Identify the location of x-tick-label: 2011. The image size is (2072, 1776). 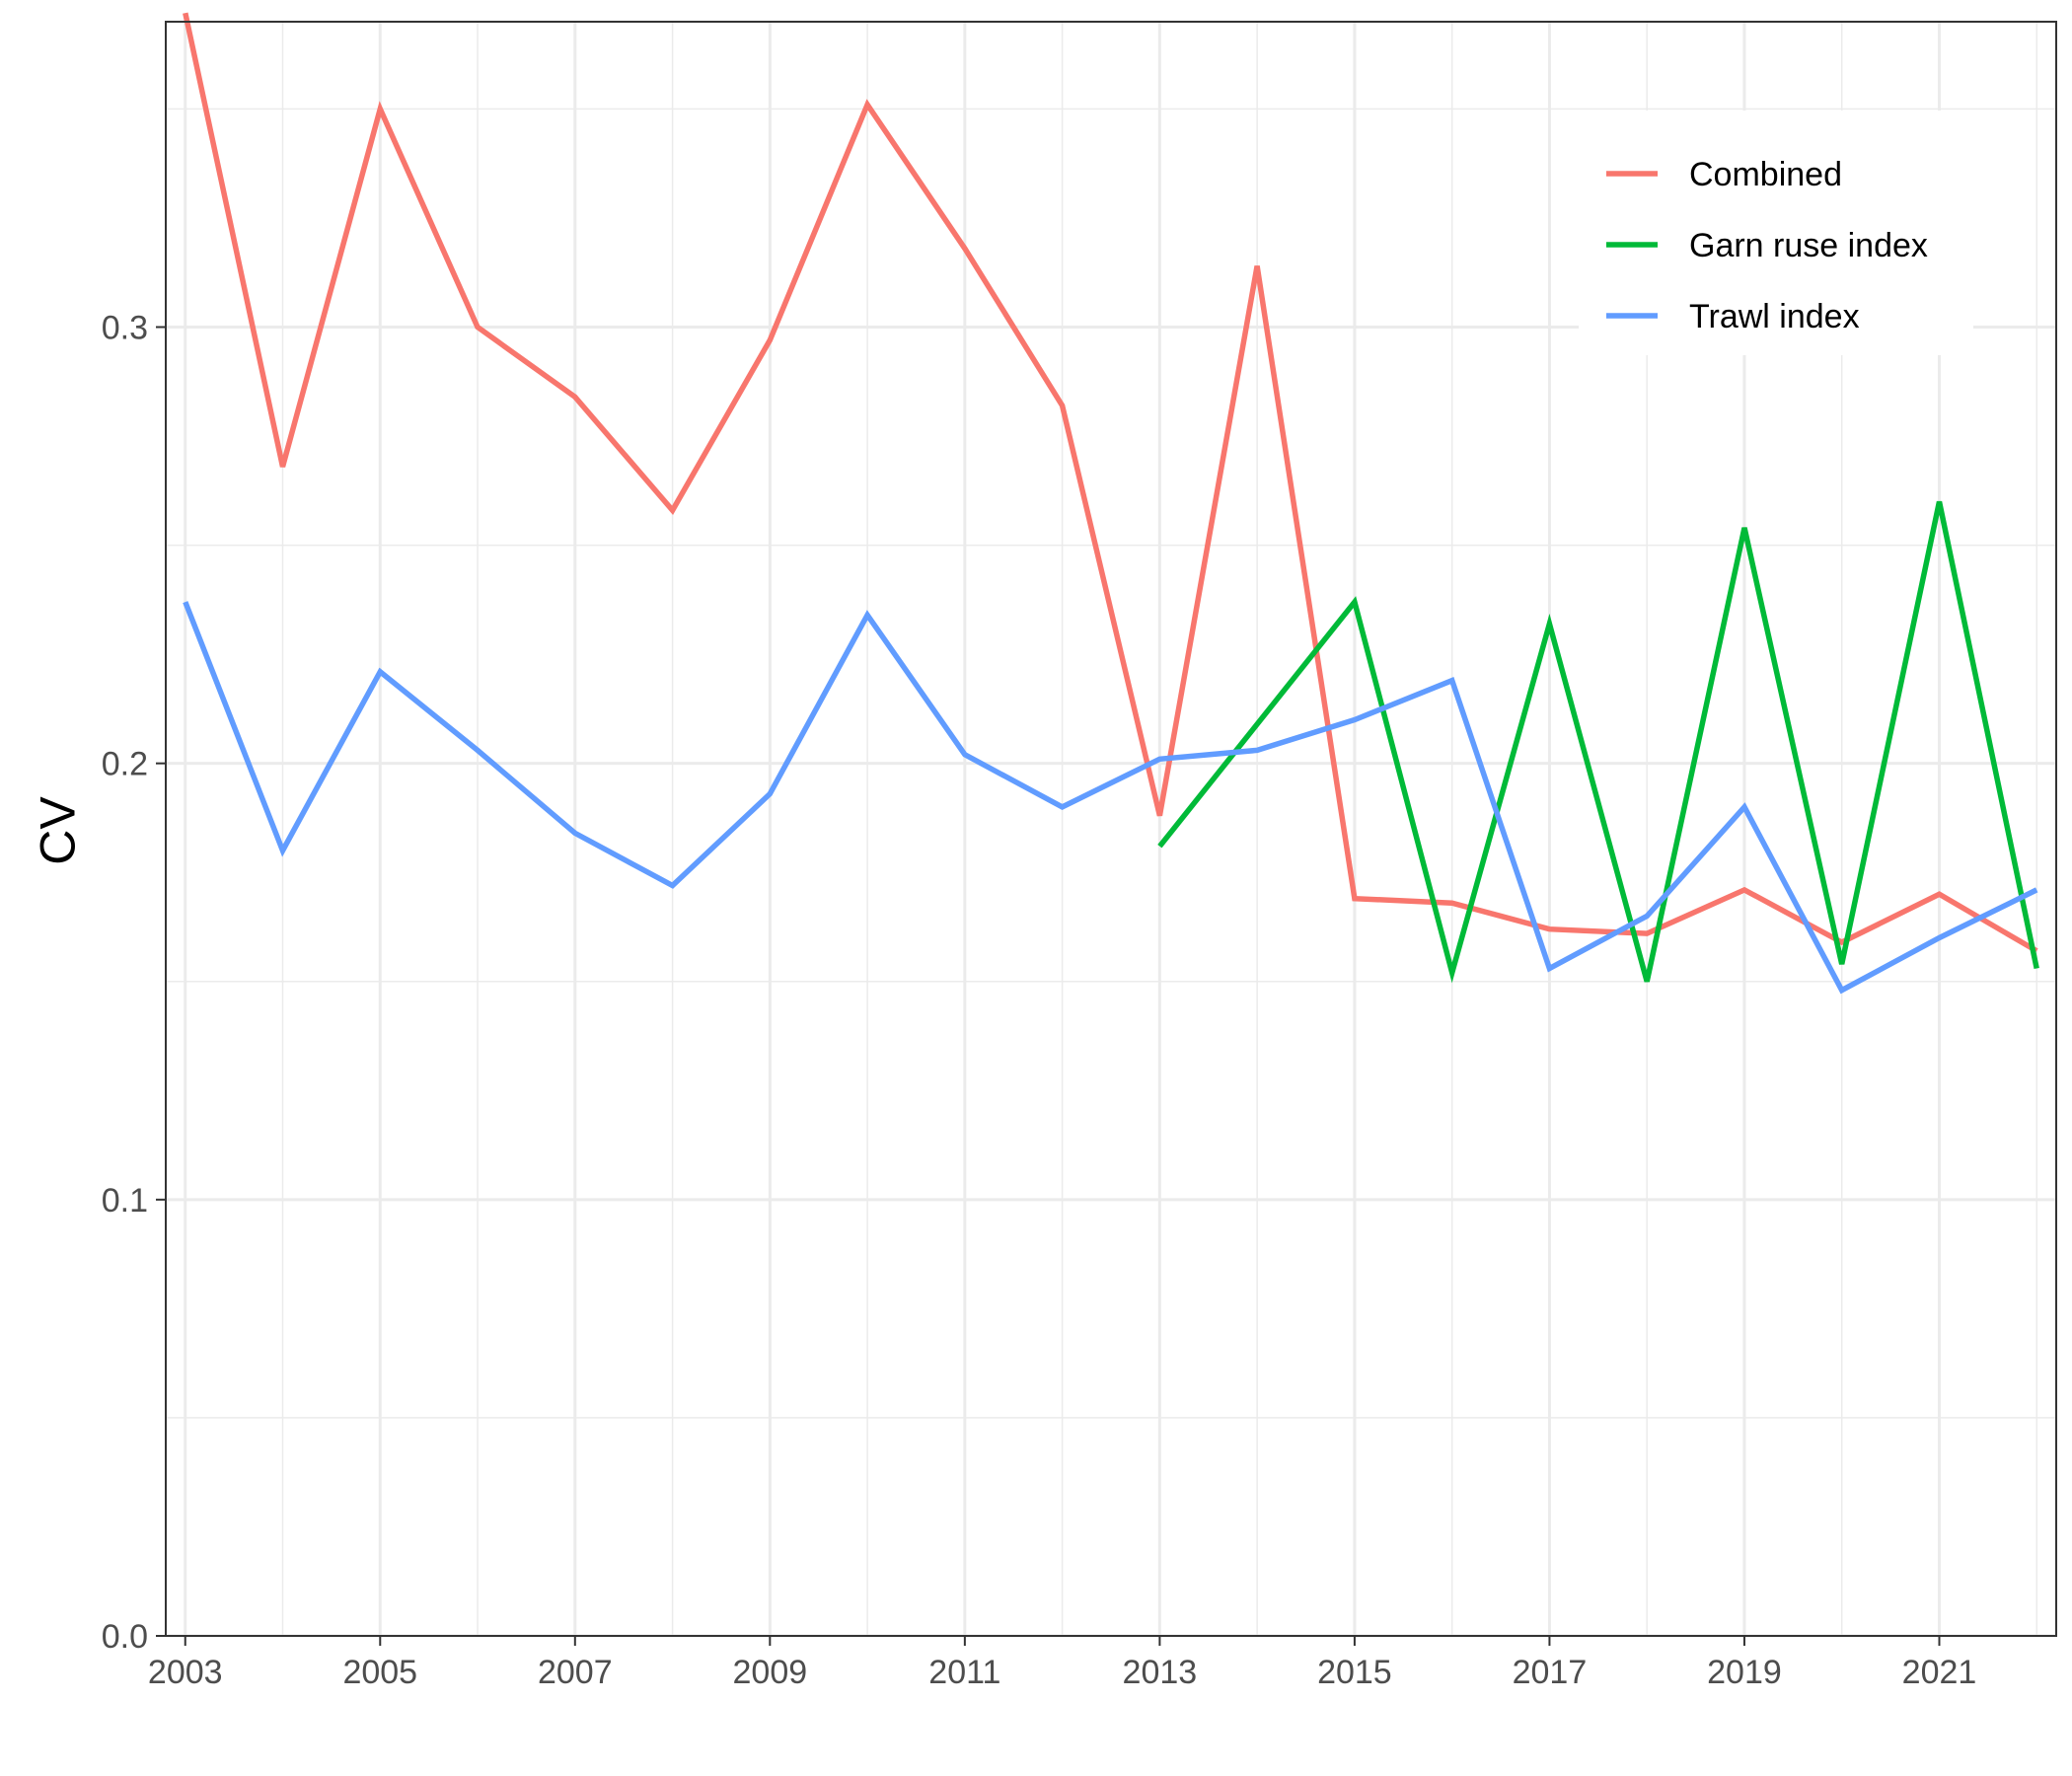
(964, 1673).